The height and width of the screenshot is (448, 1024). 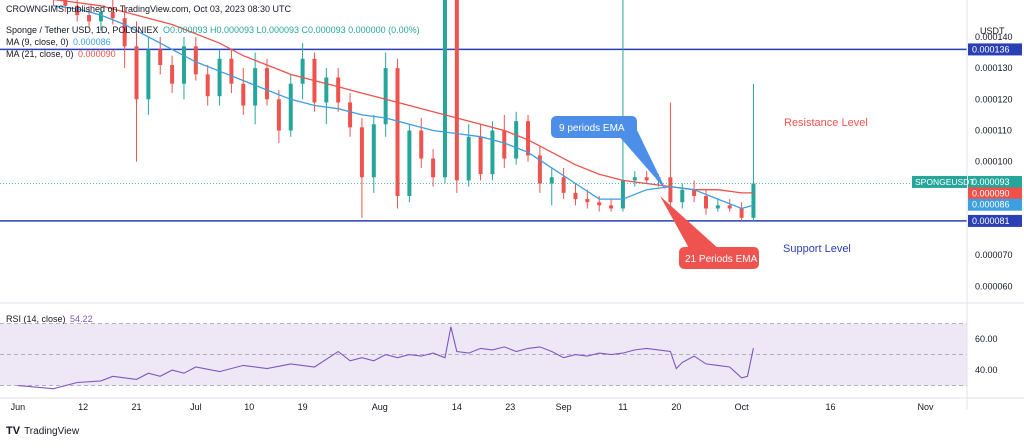 I want to click on ma9-badge-bg, so click(x=995, y=204).